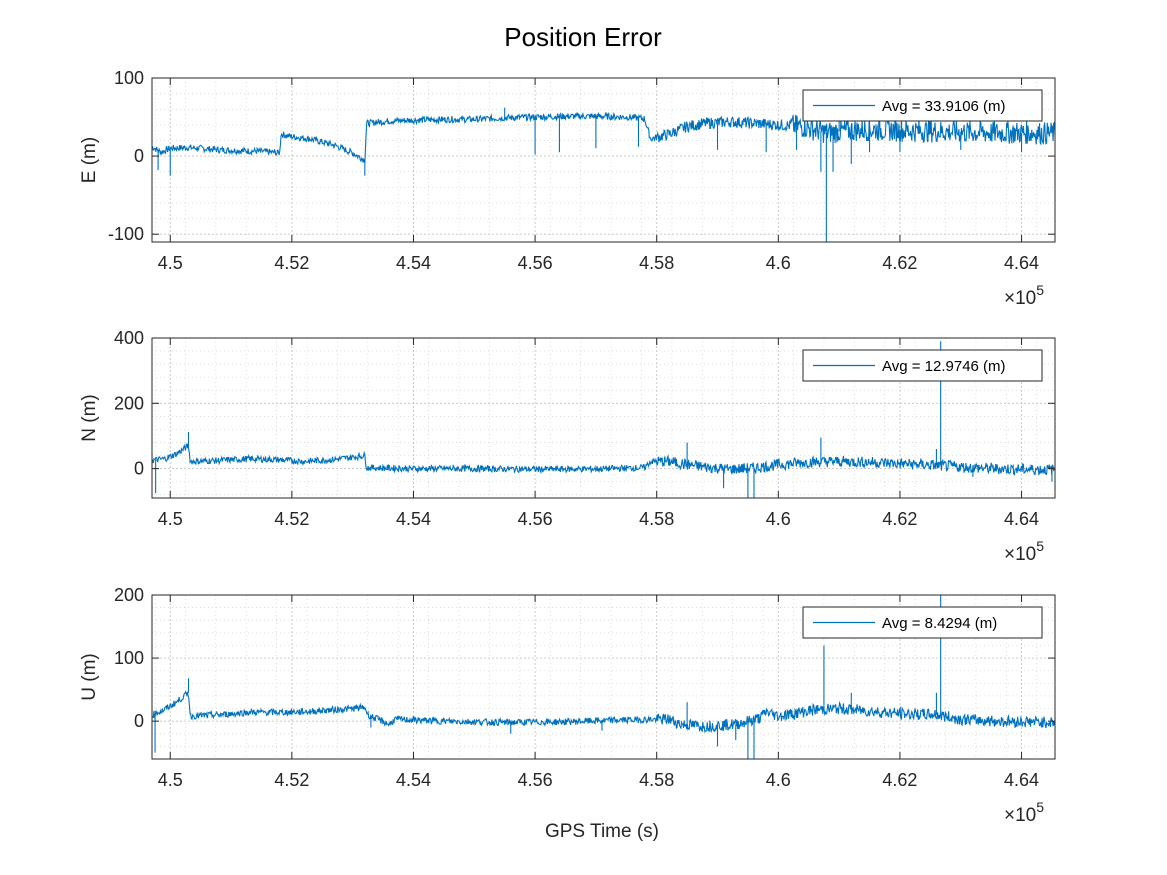  I want to click on x-axis-label: GPS Time (s), so click(602, 831).